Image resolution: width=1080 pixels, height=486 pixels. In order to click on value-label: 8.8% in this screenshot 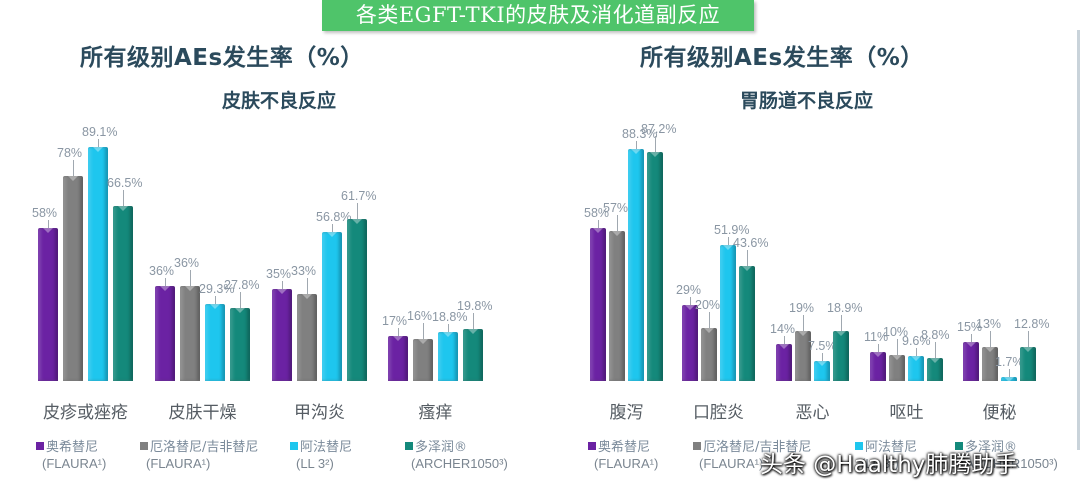, I will do `click(935, 334)`.